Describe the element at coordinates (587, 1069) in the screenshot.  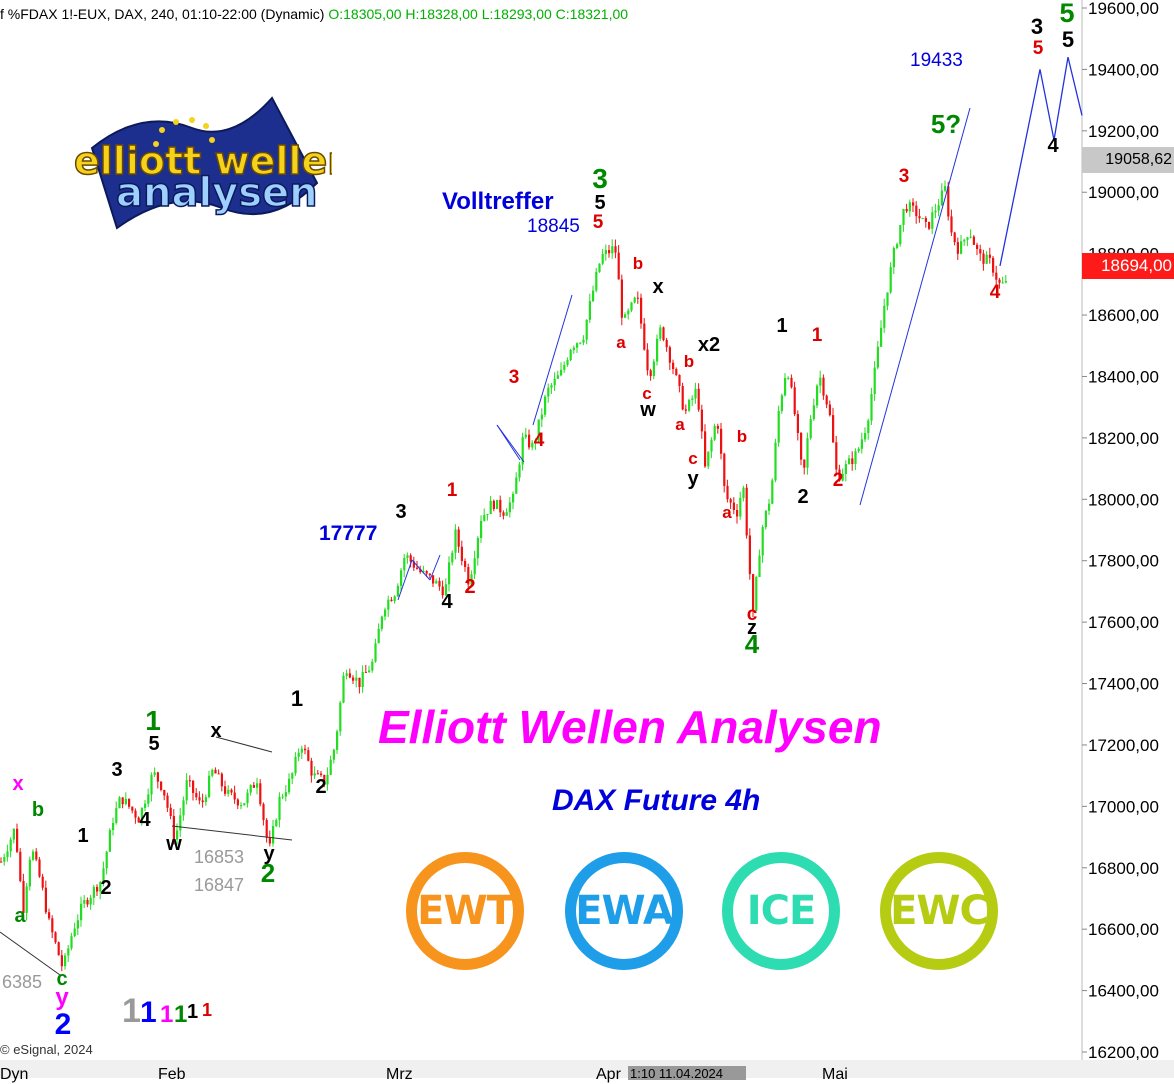
I see `time-axis` at that location.